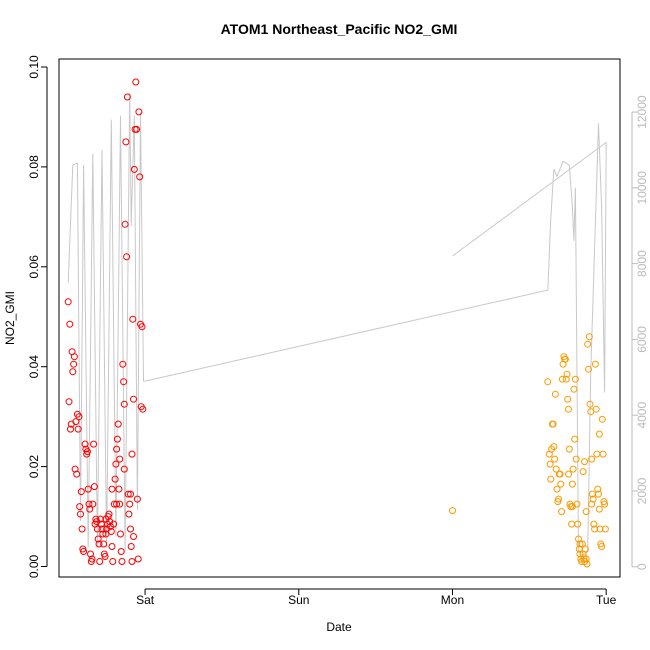 The width and height of the screenshot is (650, 650). Describe the element at coordinates (34, 167) in the screenshot. I see `y-tick-label: 0.08` at that location.